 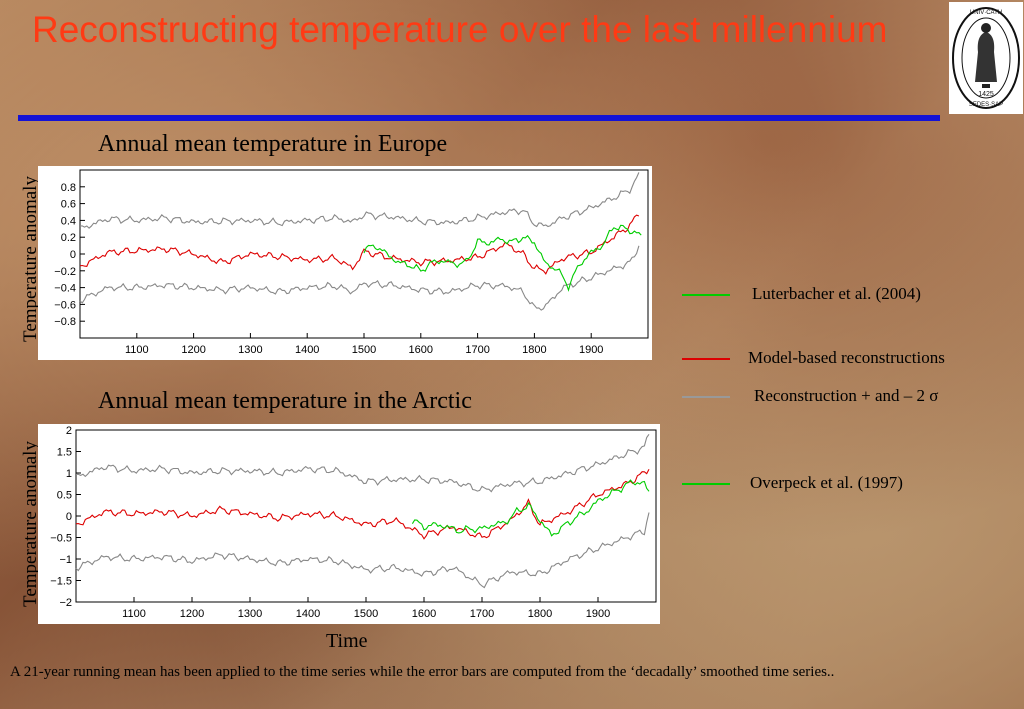 I want to click on y-tick-label: 0.5, so click(x=64, y=496).